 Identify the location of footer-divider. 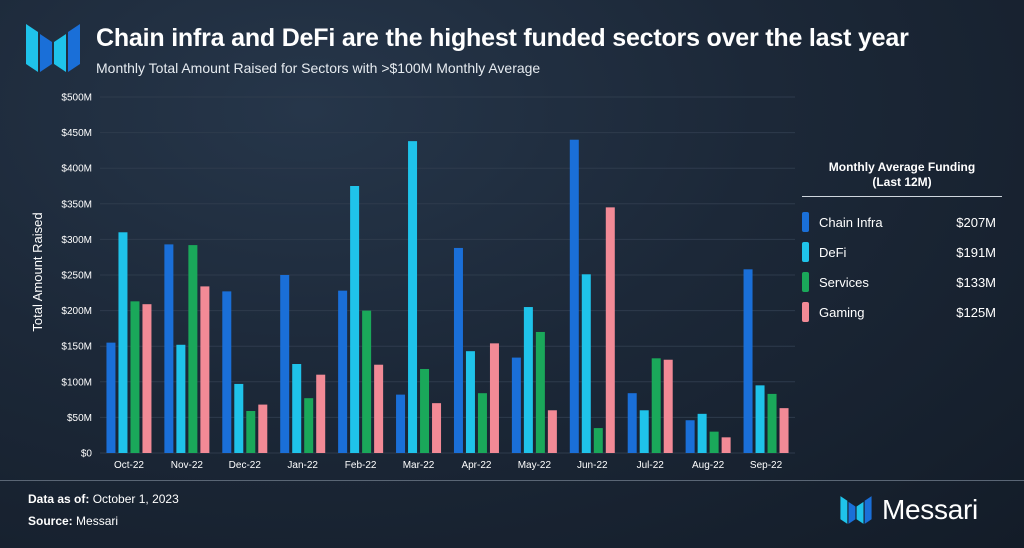
(512, 480).